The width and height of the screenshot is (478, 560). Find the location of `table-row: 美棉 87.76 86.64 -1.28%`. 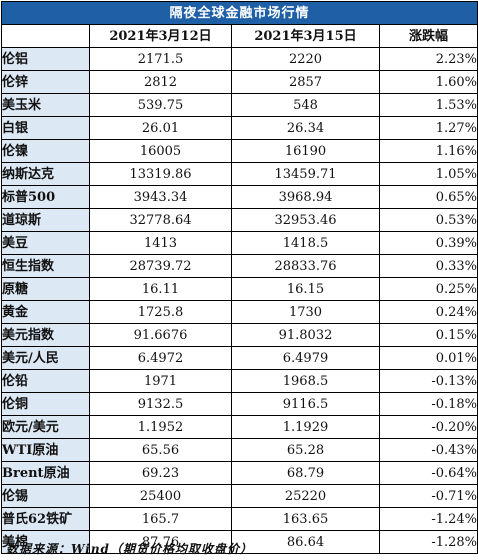

table-row: 美棉 87.76 86.64 -1.28% is located at coordinates (239, 542).